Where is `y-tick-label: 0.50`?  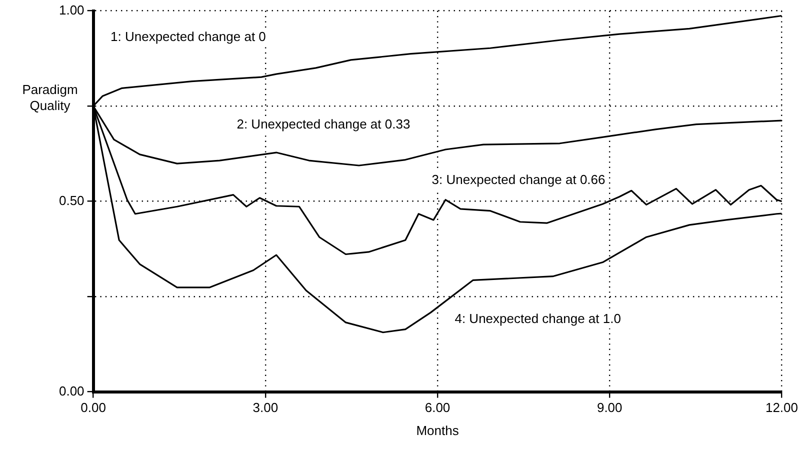
y-tick-label: 0.50 is located at coordinates (71, 200).